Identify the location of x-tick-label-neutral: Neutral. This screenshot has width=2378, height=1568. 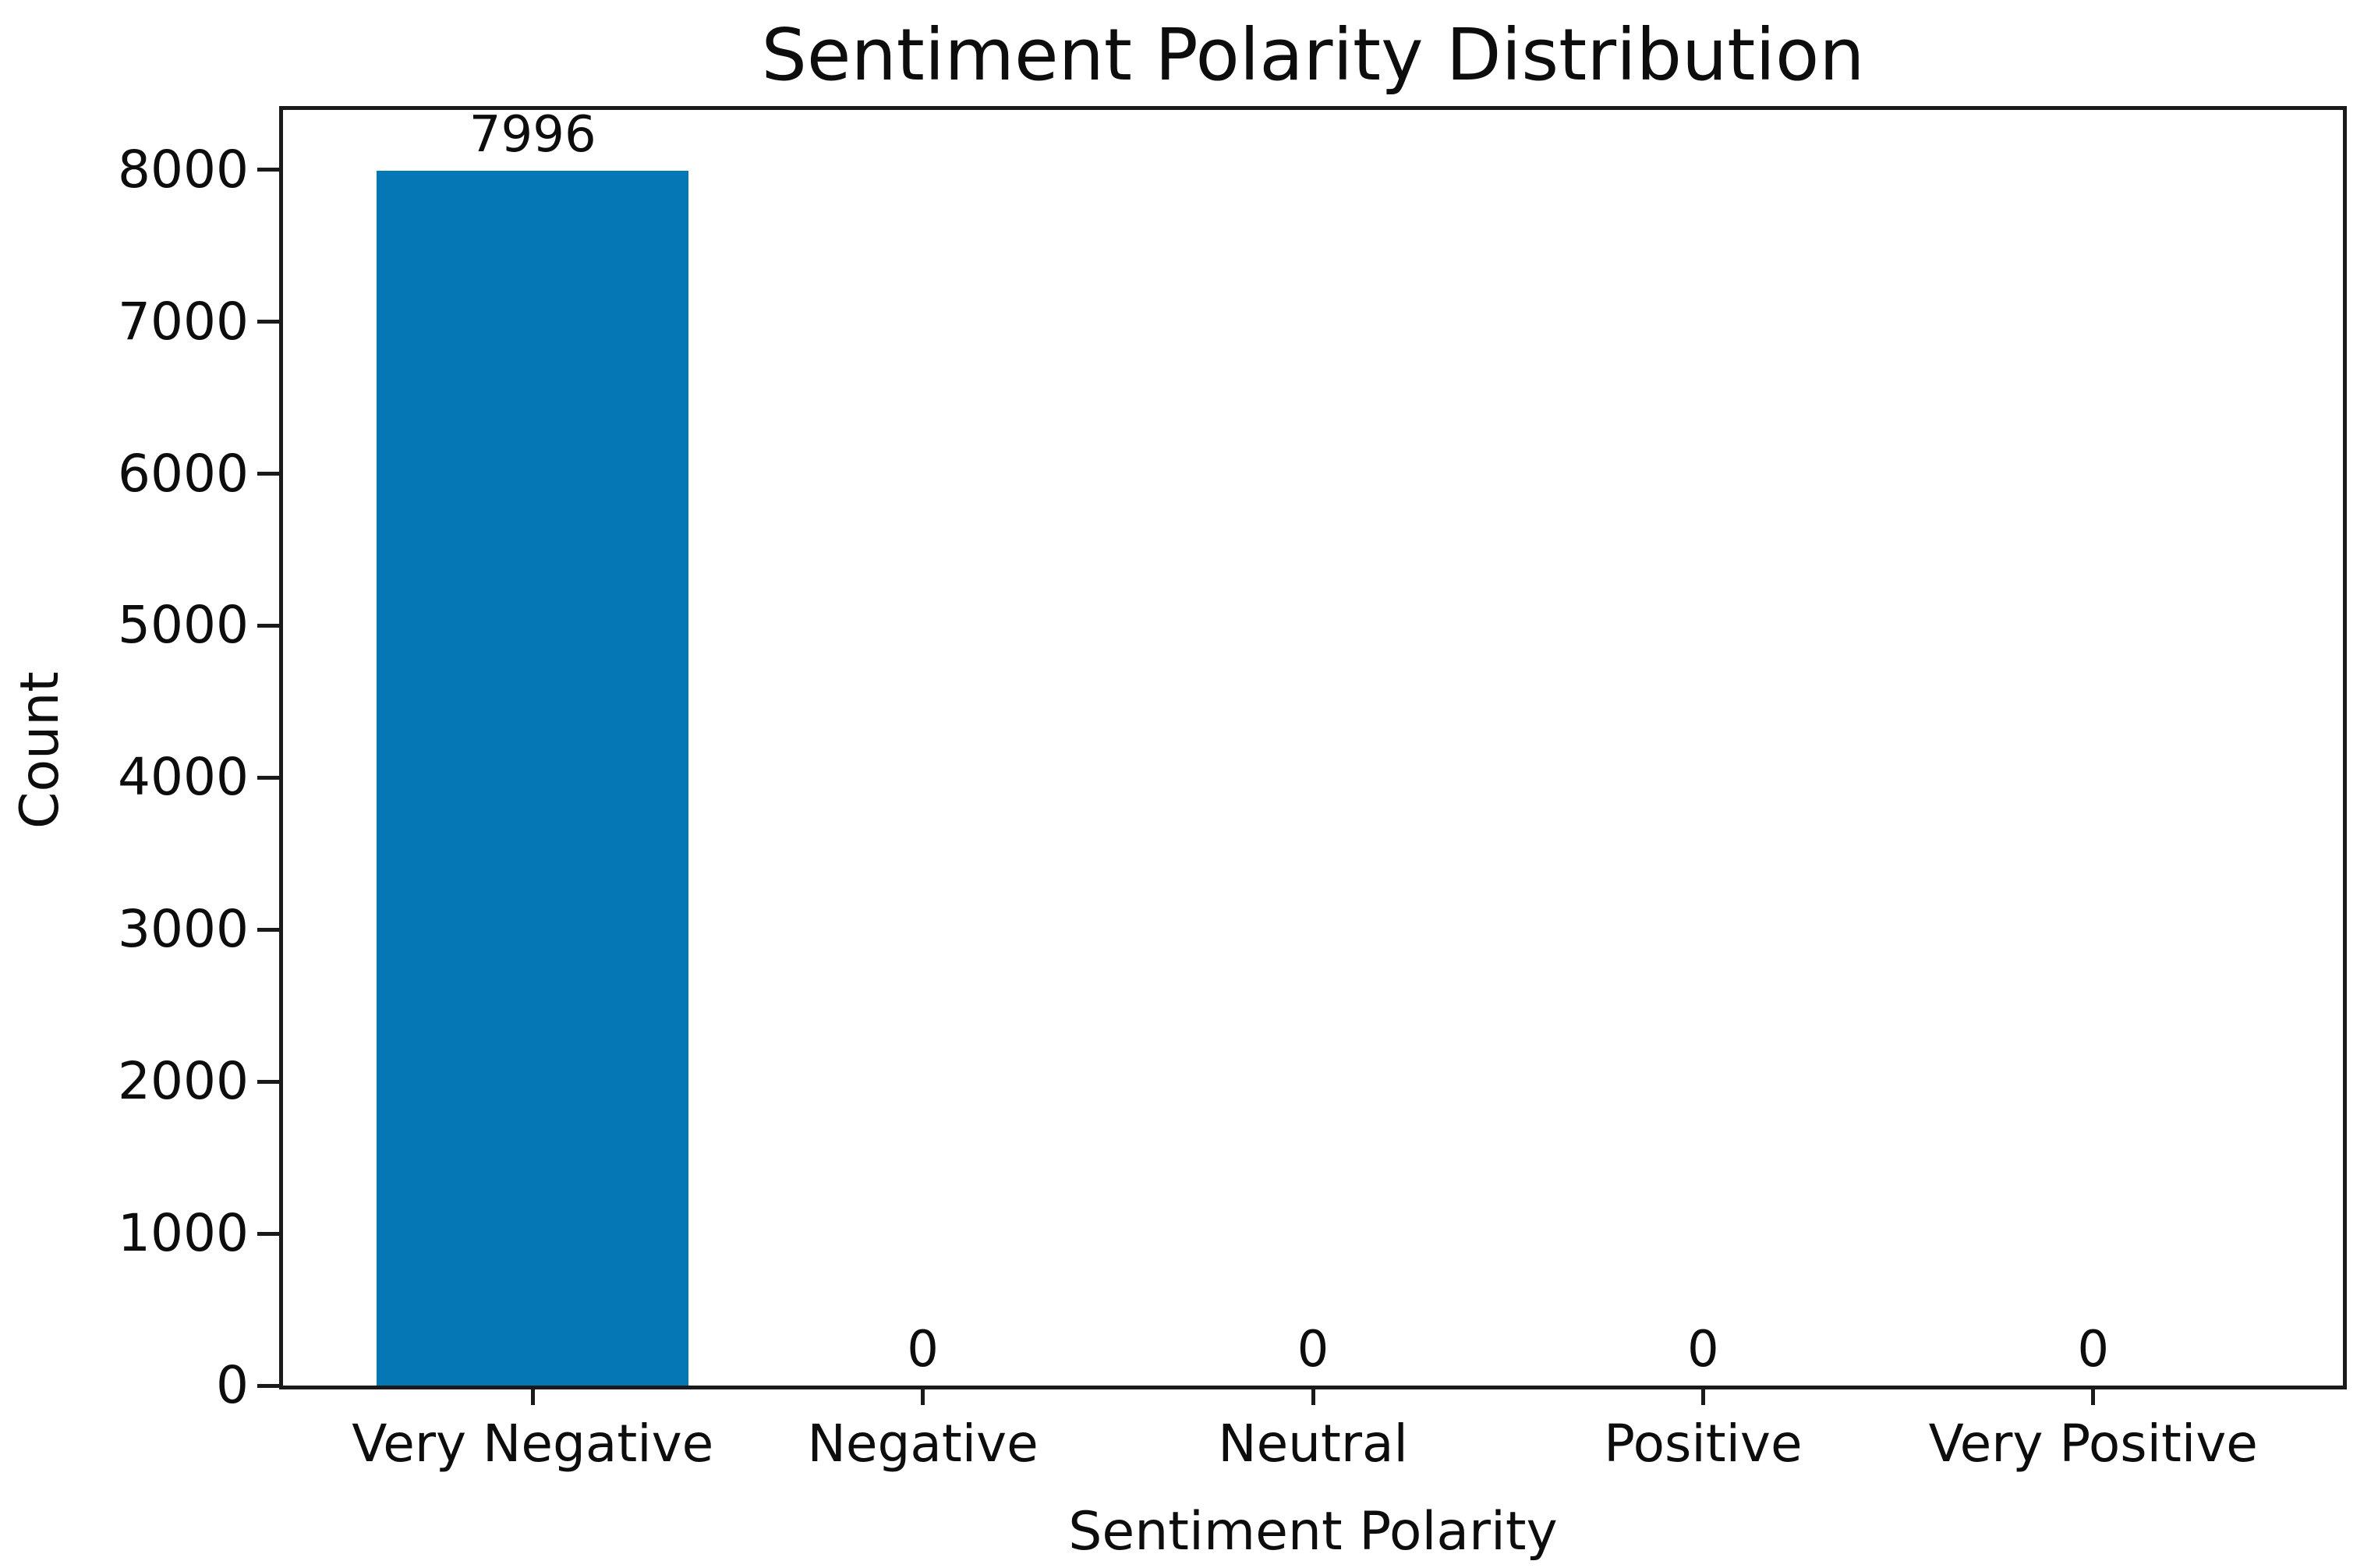
(1313, 1444).